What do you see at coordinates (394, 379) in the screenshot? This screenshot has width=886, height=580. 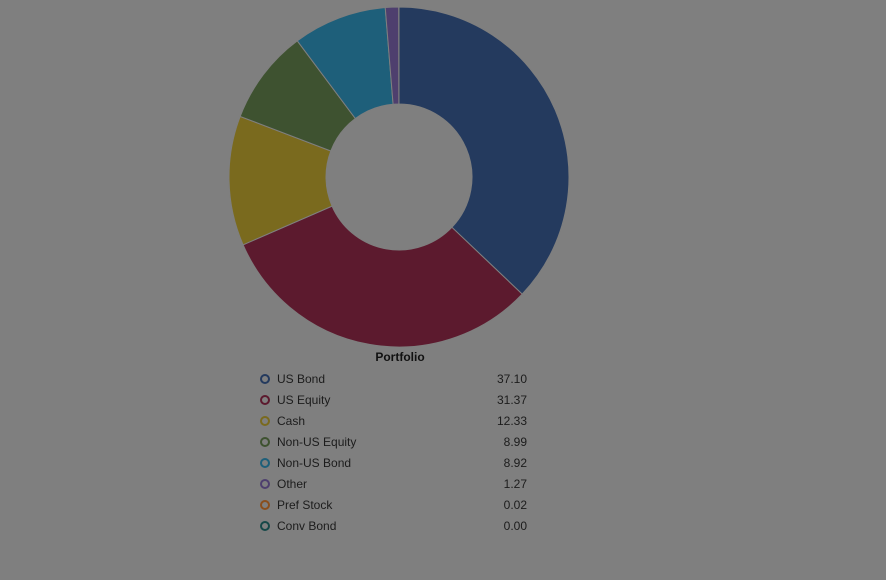 I see `legend-item: US Bond 37.10` at bounding box center [394, 379].